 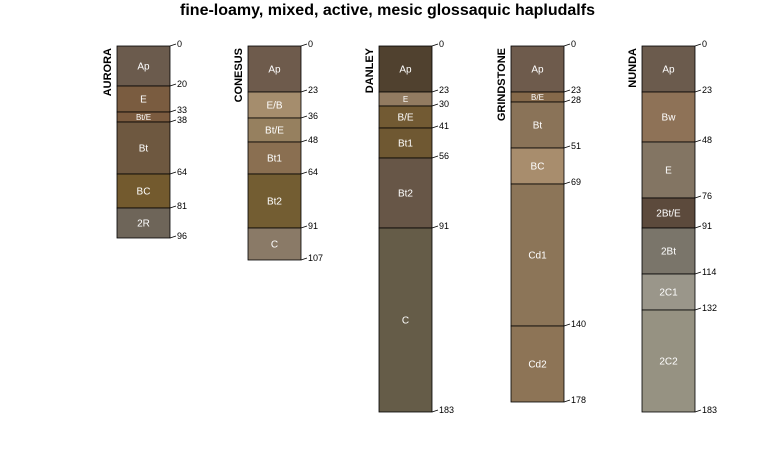 What do you see at coordinates (182, 206) in the screenshot?
I see `depth-label-aurora-5: 81` at bounding box center [182, 206].